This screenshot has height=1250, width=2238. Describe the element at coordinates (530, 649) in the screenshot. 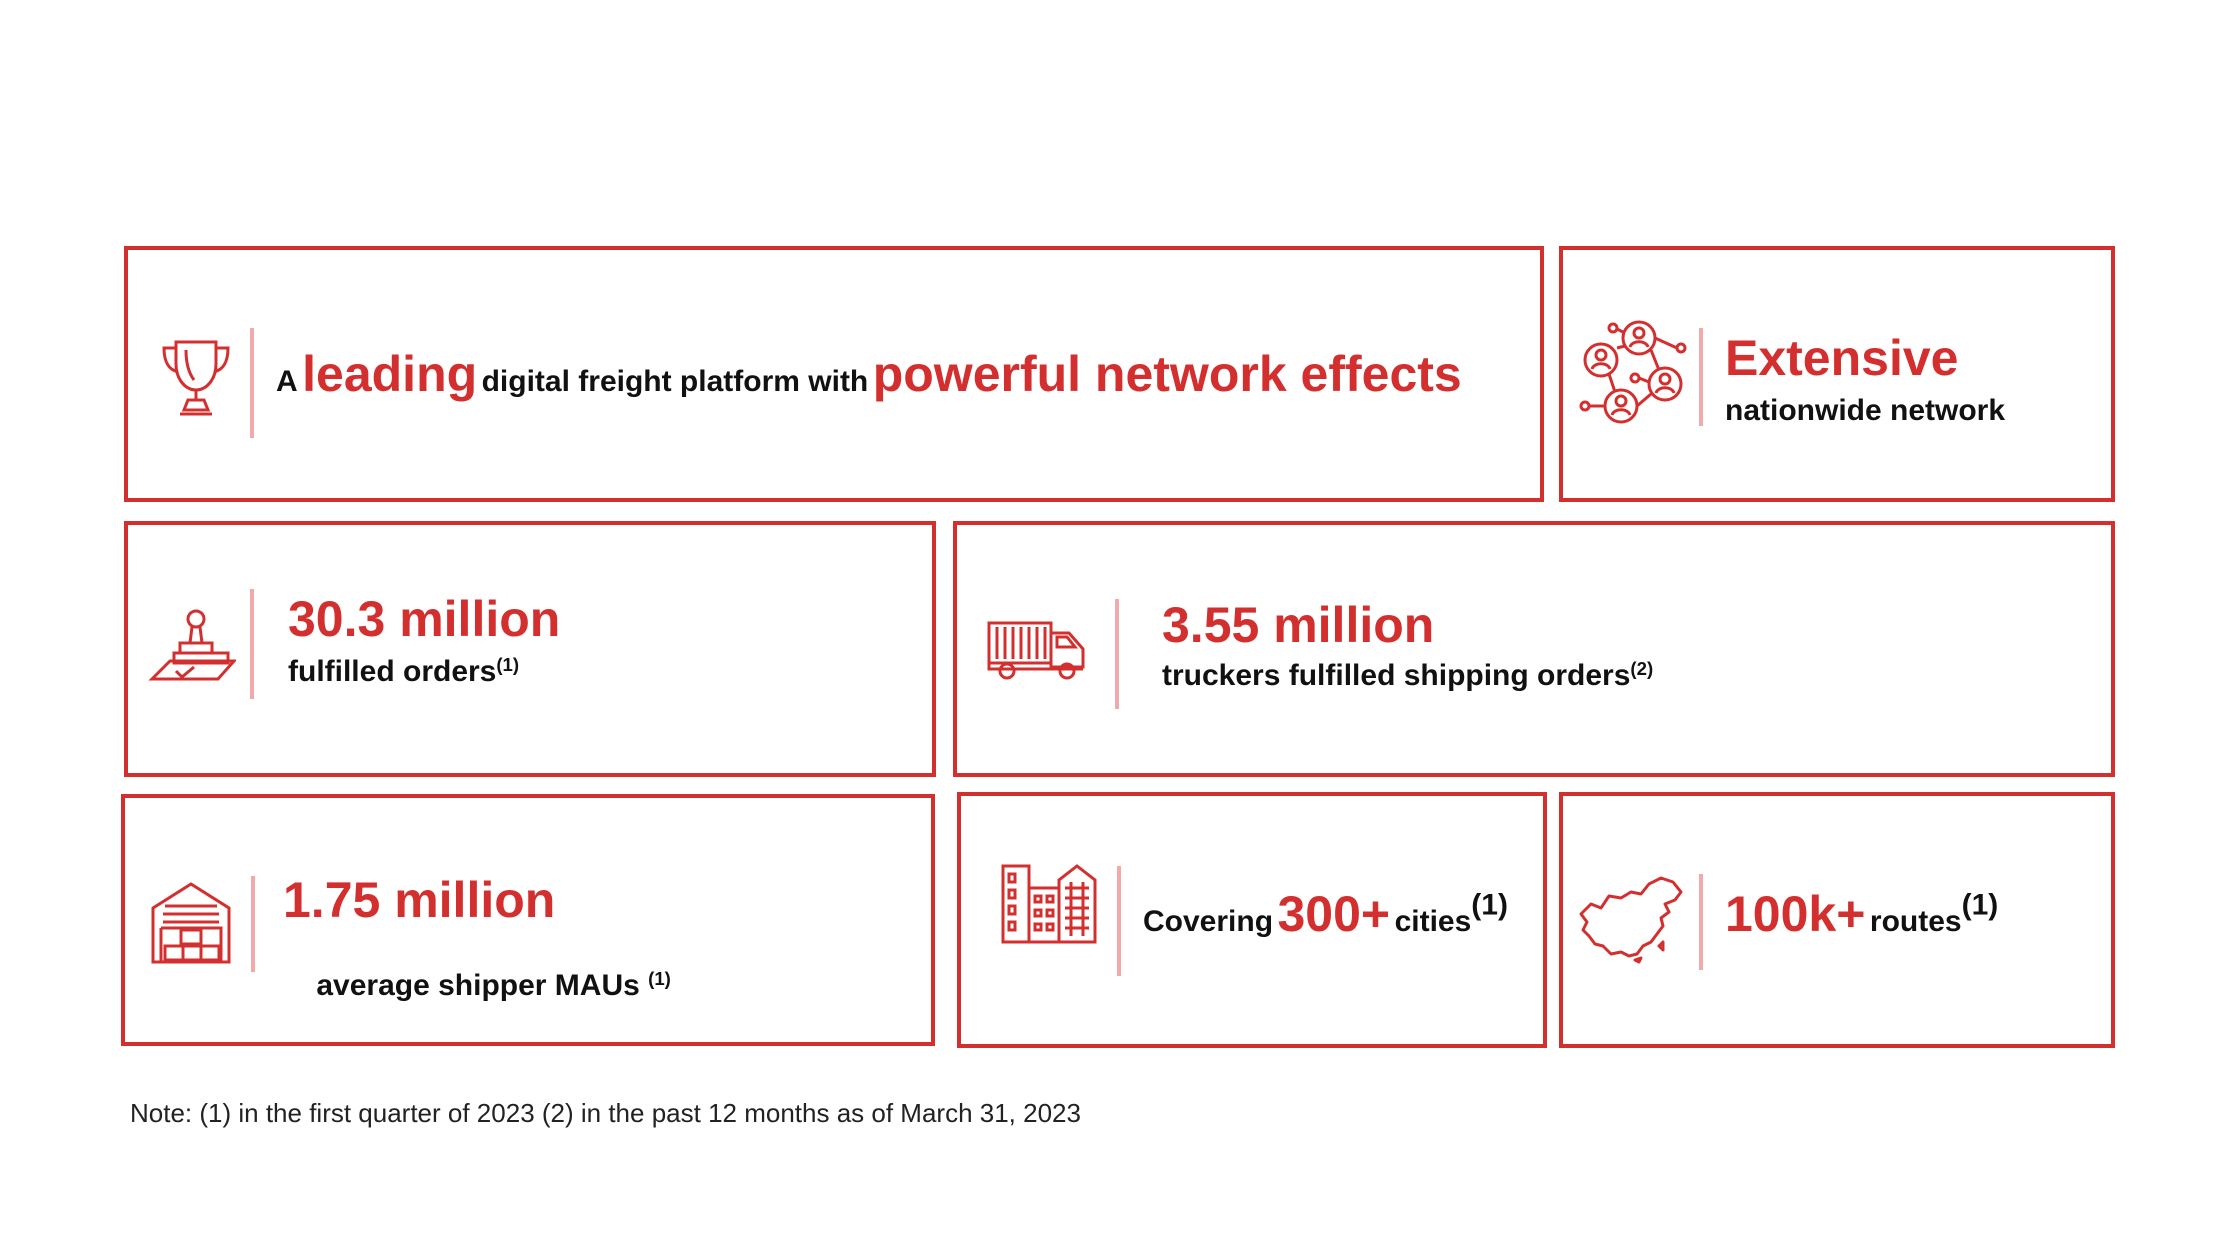

I see `card-fulfilled-orders: 30.3 million fulfilled orders(1)` at that location.